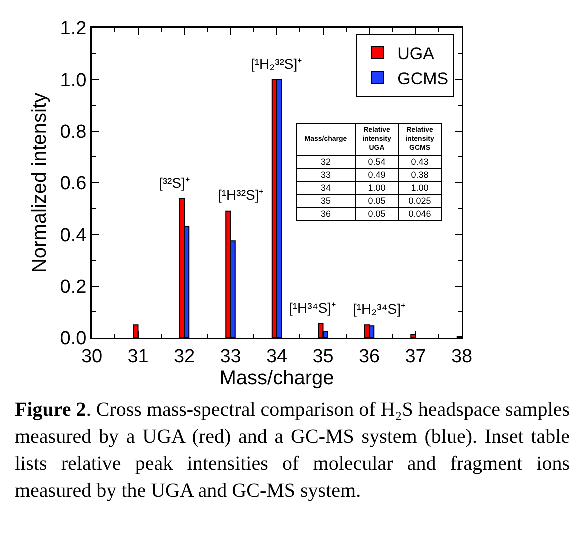 The width and height of the screenshot is (585, 541). I want to click on annotation: 0.54, so click(377, 162).